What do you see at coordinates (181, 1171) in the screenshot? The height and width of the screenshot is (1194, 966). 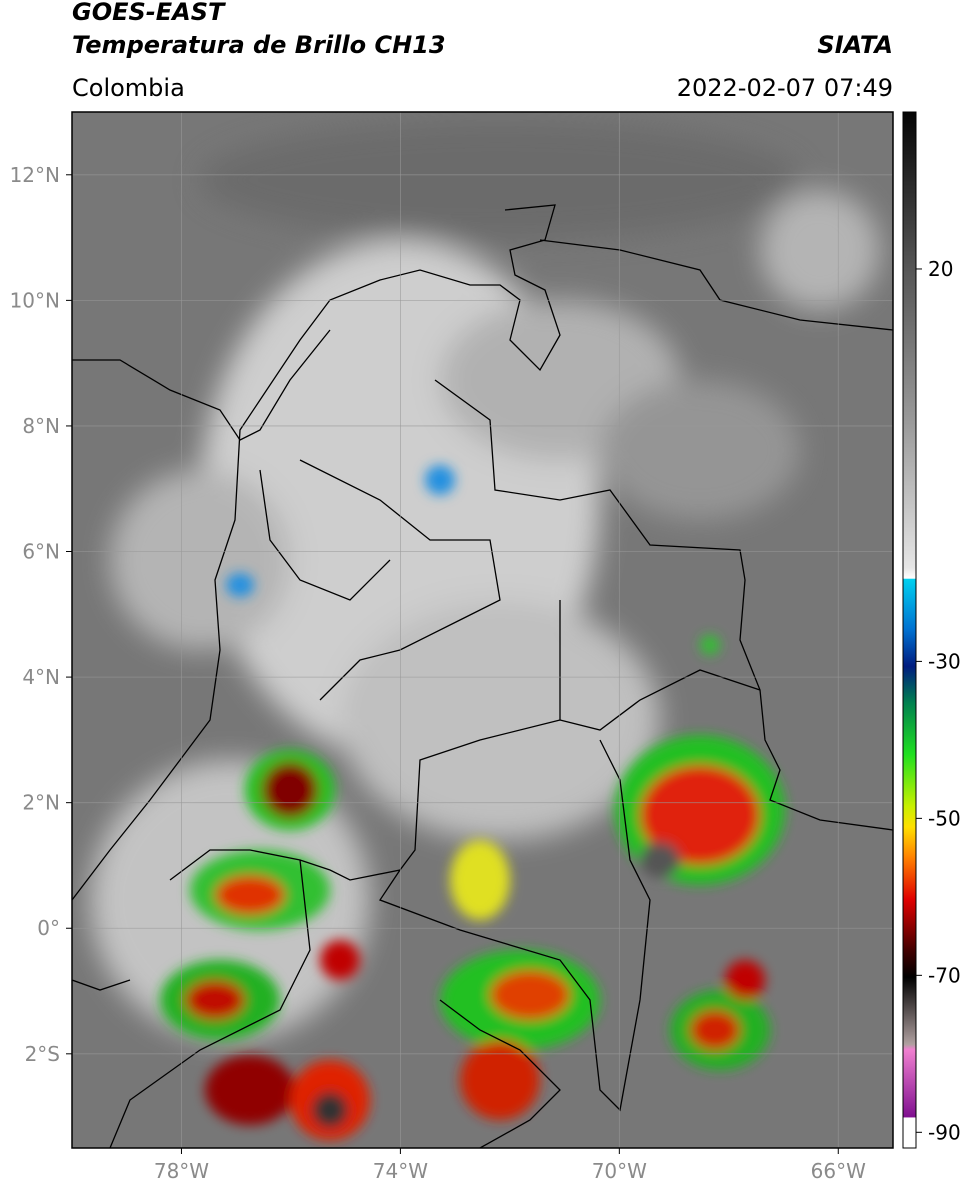 I see `x-tick-label: 78°W` at bounding box center [181, 1171].